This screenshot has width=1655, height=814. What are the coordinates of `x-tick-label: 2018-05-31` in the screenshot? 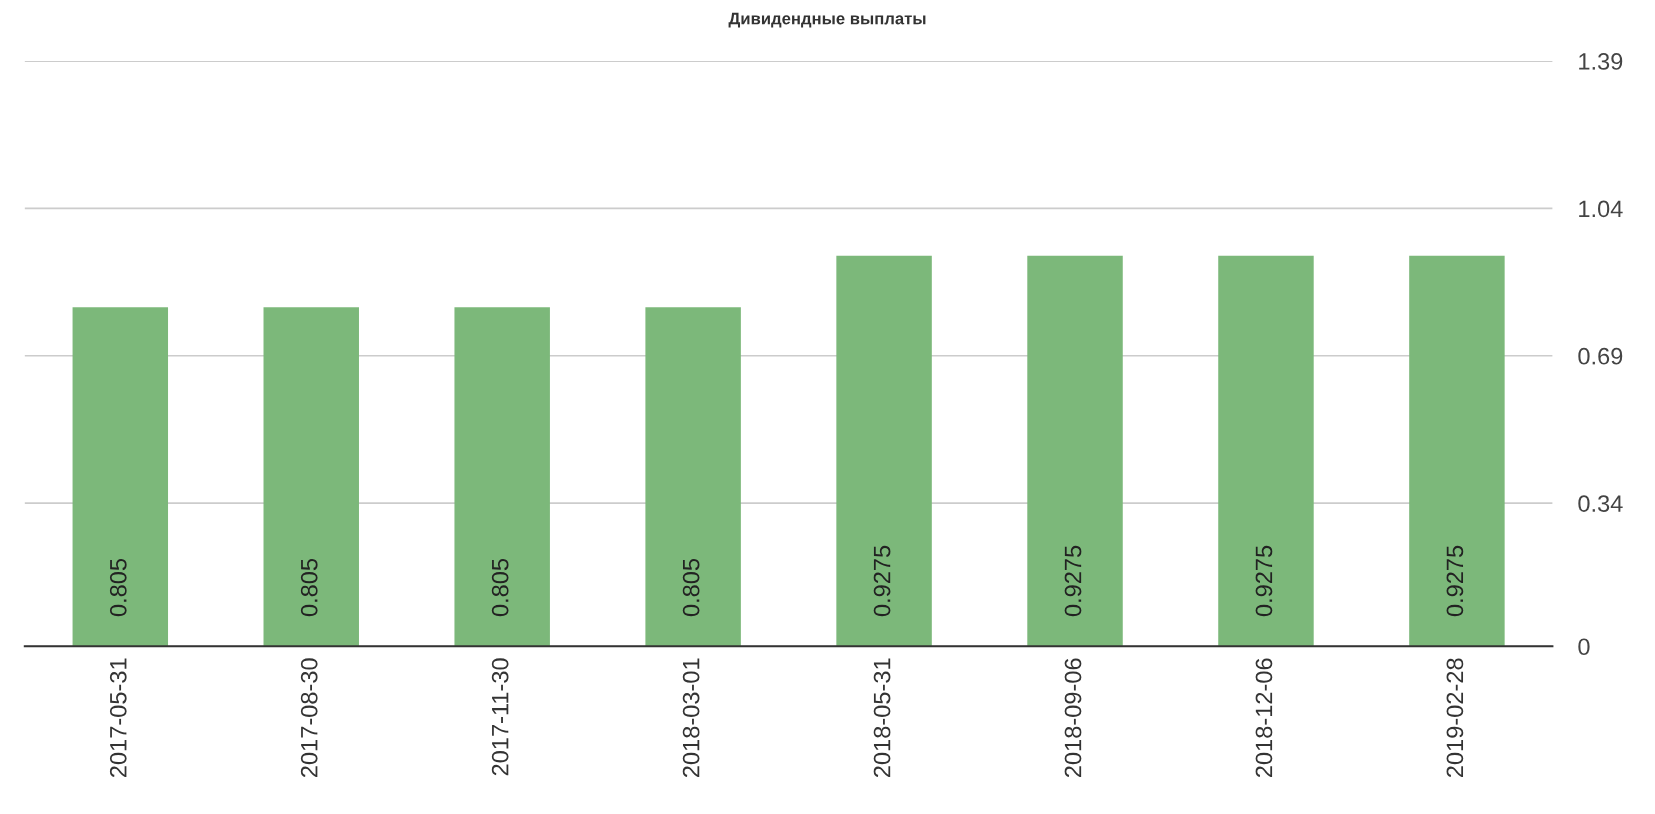 It's located at (882, 717).